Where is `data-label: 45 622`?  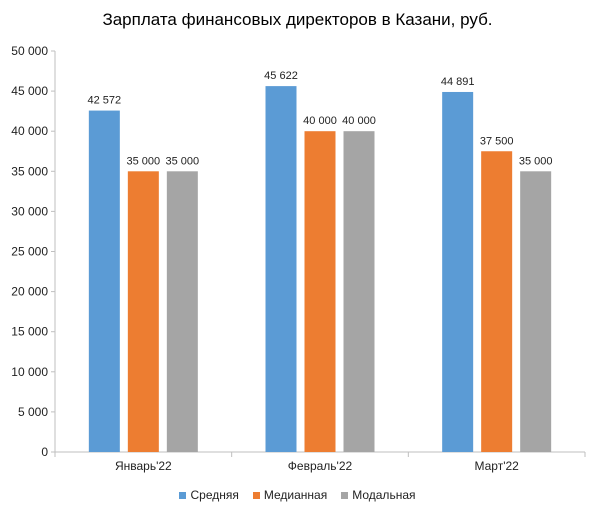 data-label: 45 622 is located at coordinates (281, 76).